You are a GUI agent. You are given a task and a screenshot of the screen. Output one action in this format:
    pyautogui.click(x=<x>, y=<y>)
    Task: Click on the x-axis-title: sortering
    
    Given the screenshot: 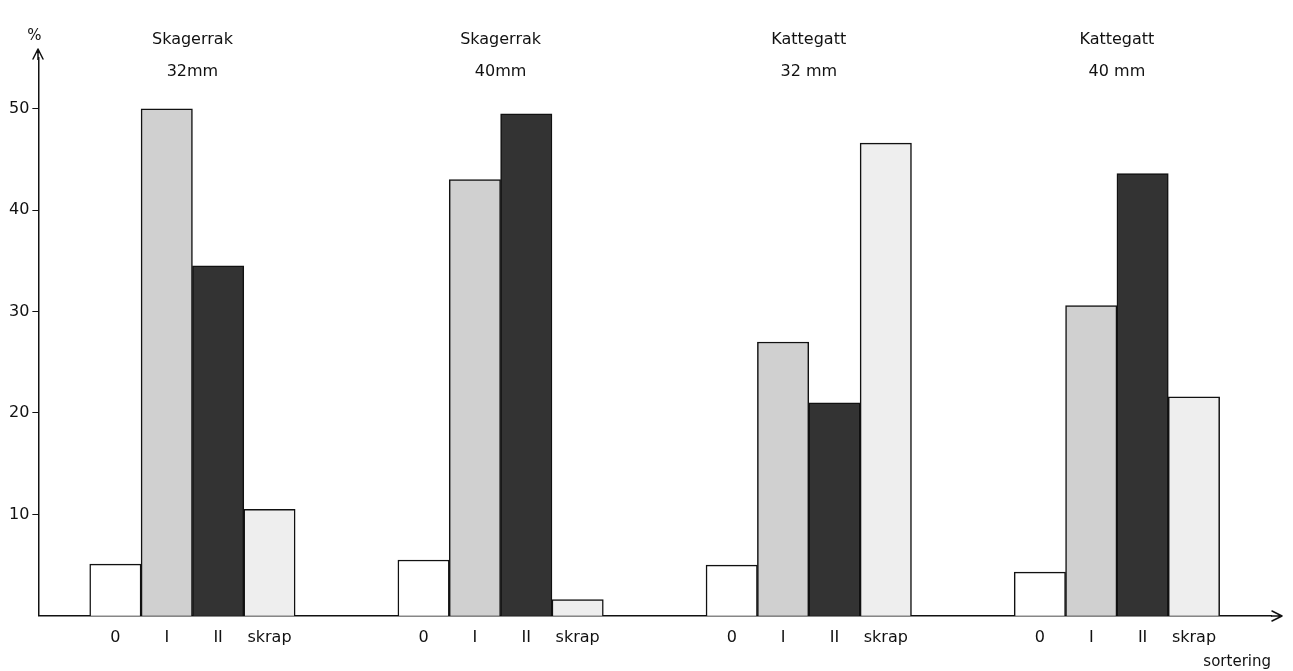 What is the action you would take?
    pyautogui.click(x=1237, y=660)
    